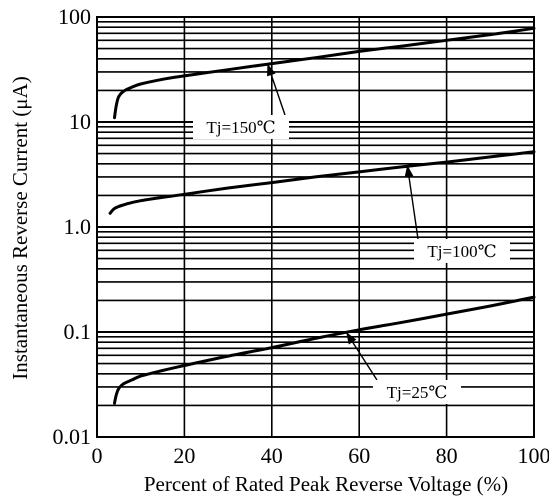 The image size is (549, 498). Describe the element at coordinates (72, 436) in the screenshot. I see `y-tick-label: 0.01` at that location.